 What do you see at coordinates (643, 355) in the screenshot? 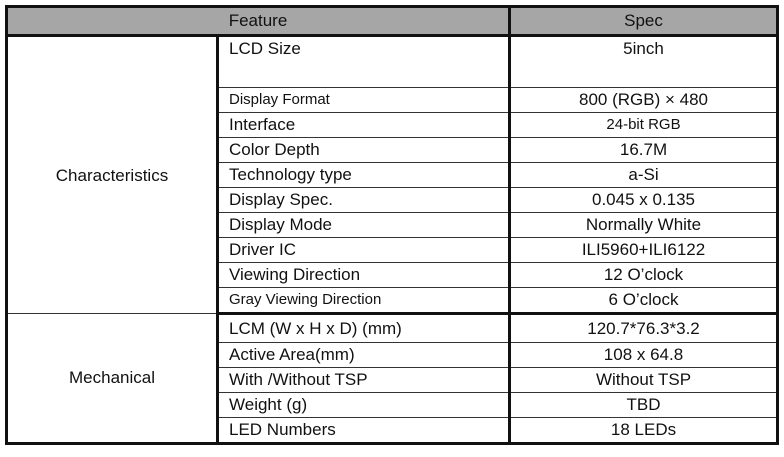
I see `spec-cell: 108 x 64.8` at bounding box center [643, 355].